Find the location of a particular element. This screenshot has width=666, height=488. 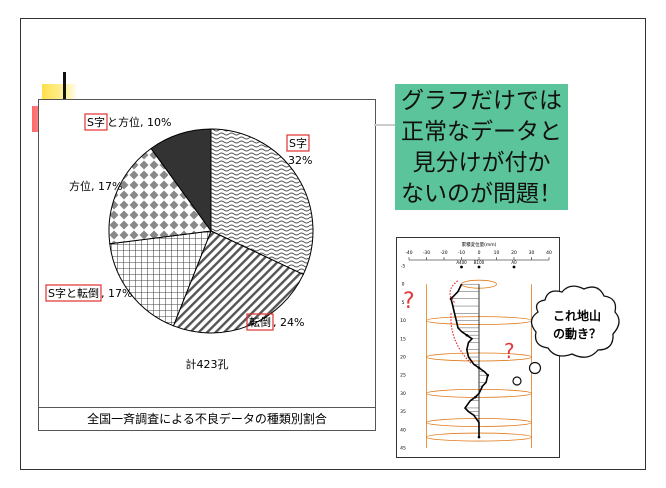

depth-tick-label: 45 is located at coordinates (403, 449).